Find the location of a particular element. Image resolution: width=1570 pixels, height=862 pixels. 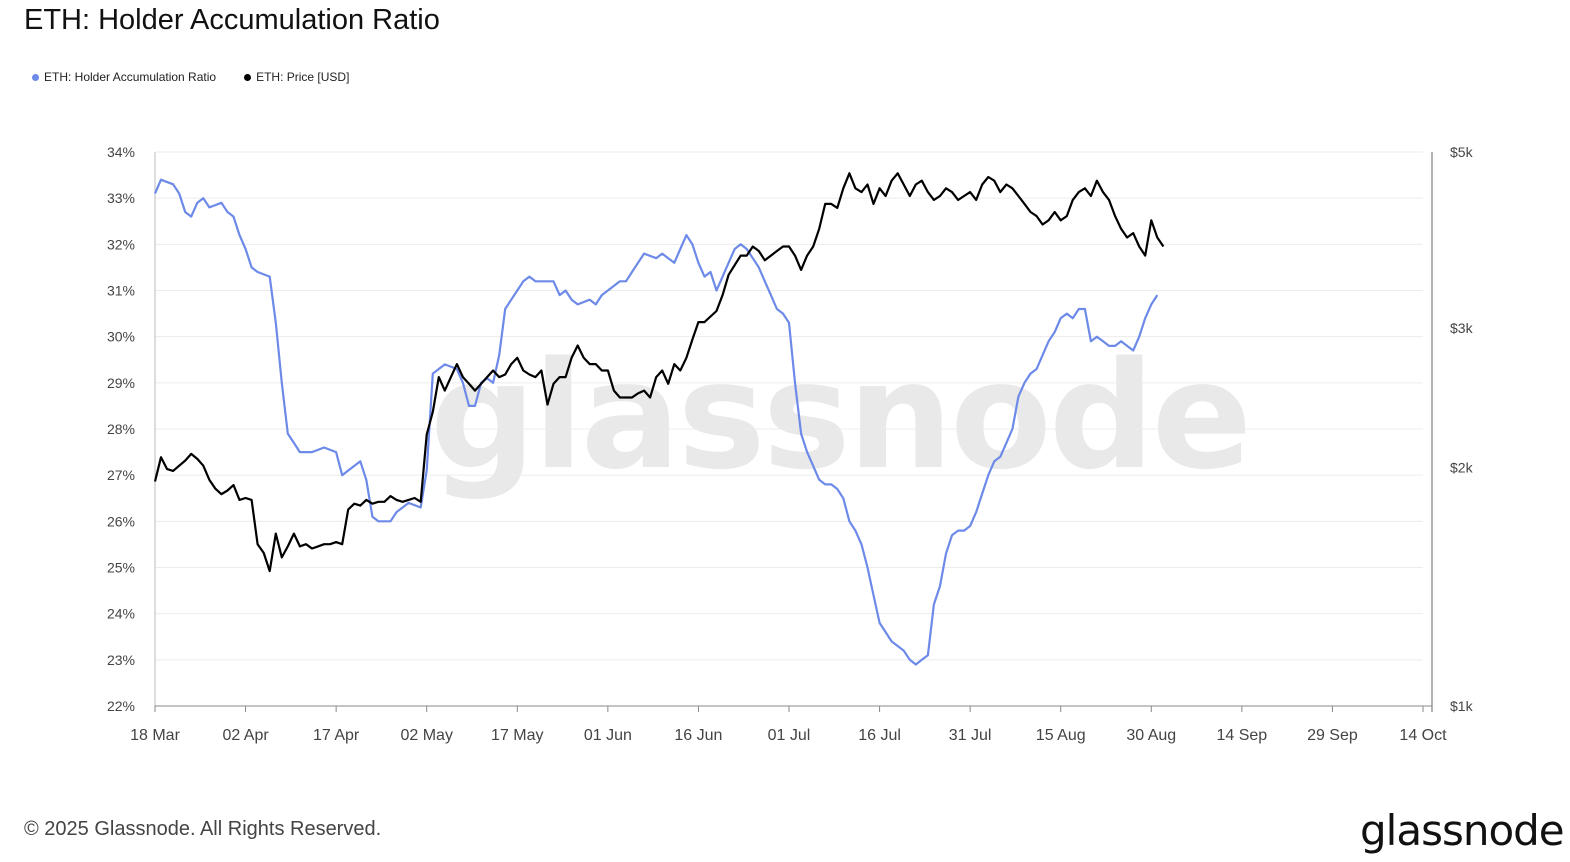

x-tick-label: 30 Aug is located at coordinates (1151, 735).